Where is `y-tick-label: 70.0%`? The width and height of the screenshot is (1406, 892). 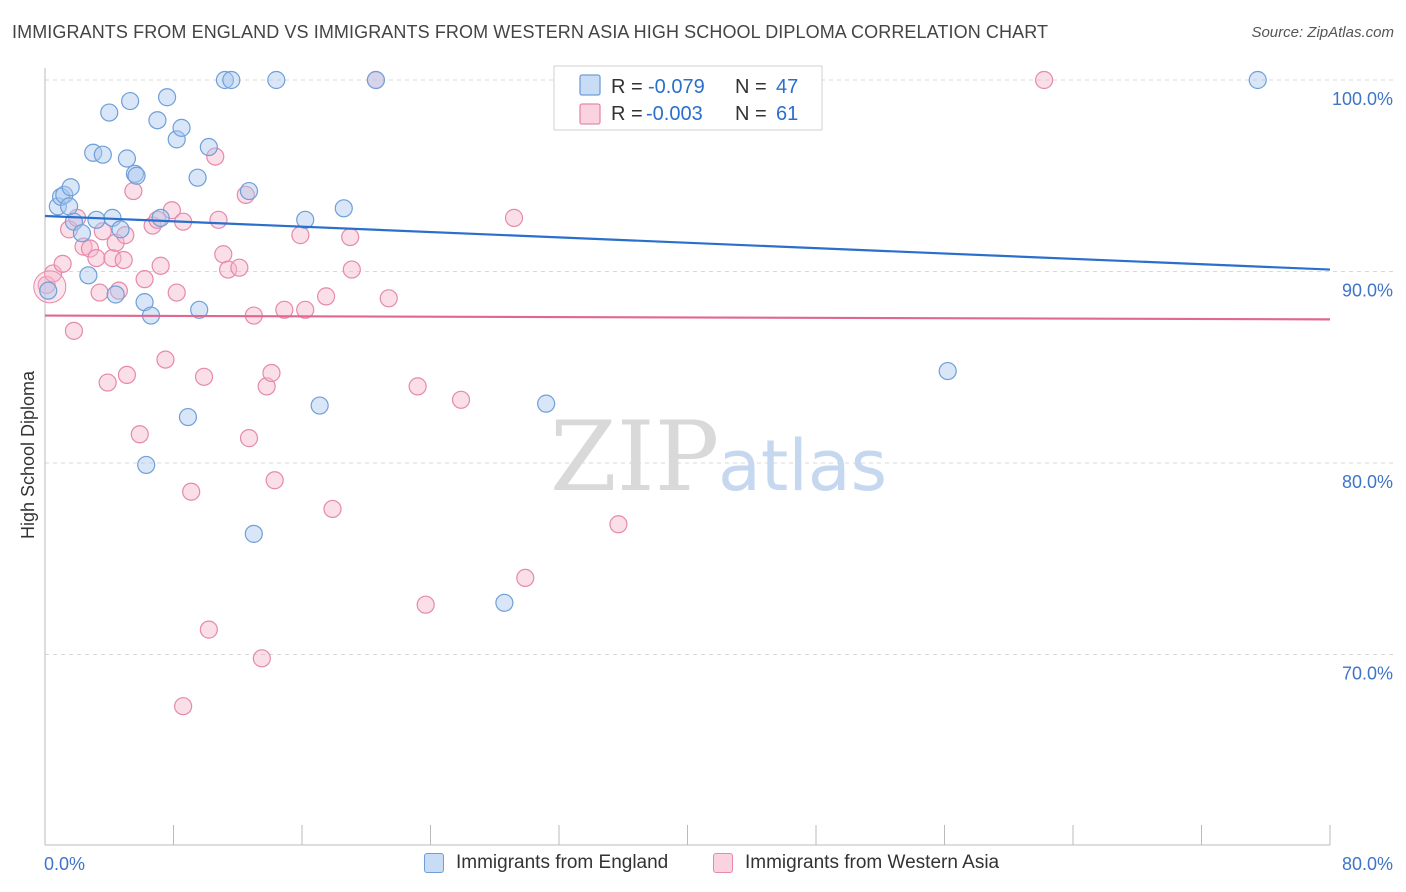 y-tick-label: 70.0% is located at coordinates (1367, 674).